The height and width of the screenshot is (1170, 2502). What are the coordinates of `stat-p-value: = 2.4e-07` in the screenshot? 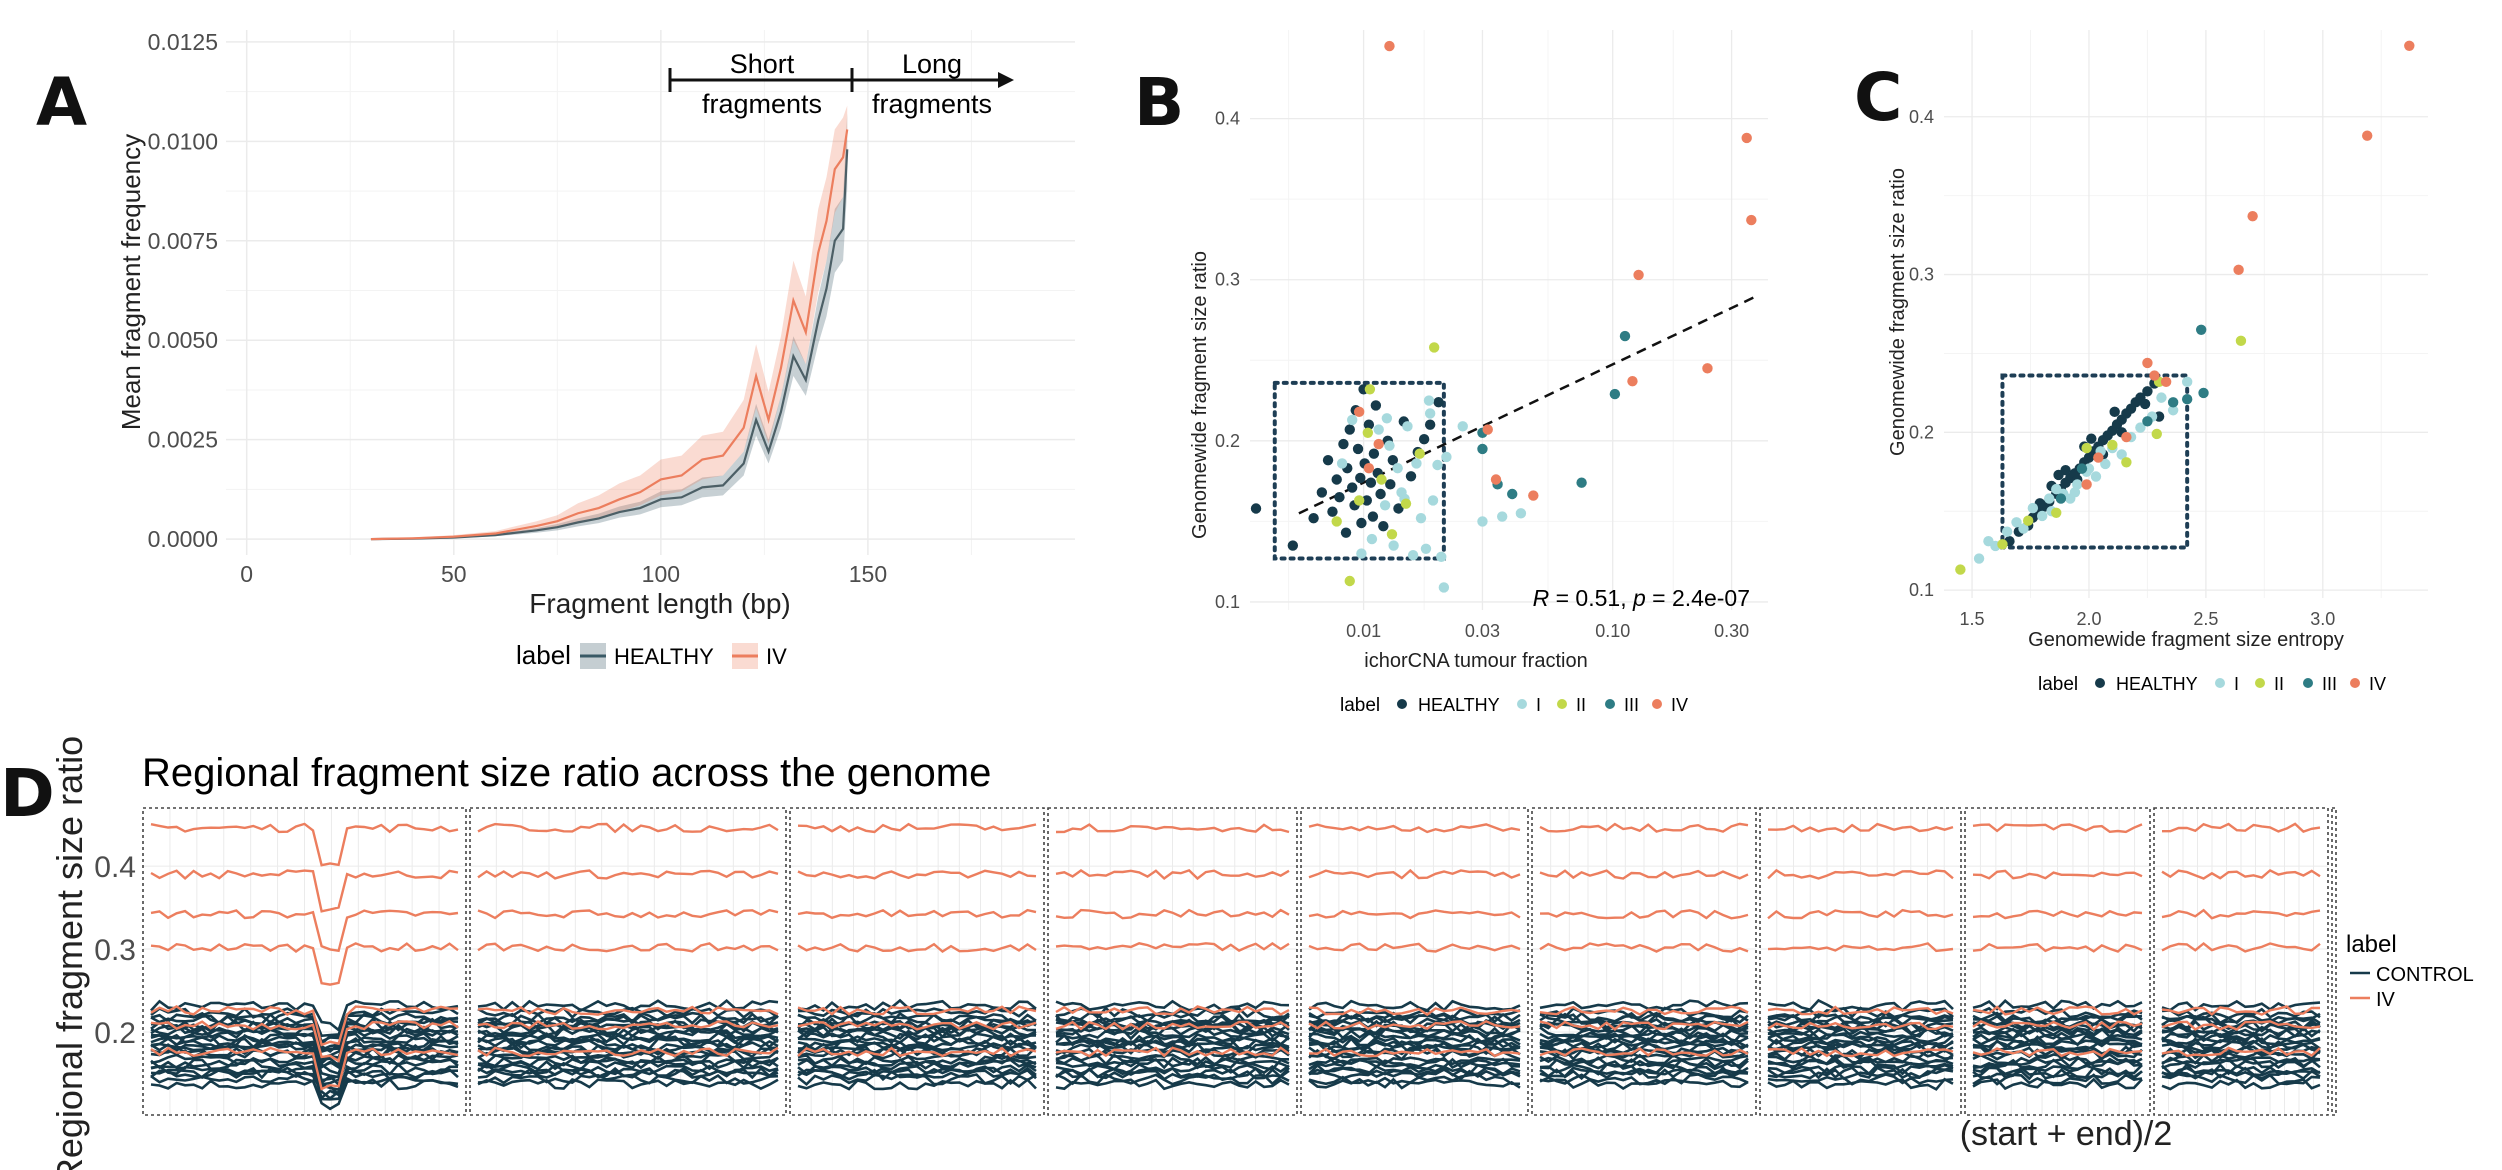 It's located at (1698, 598).